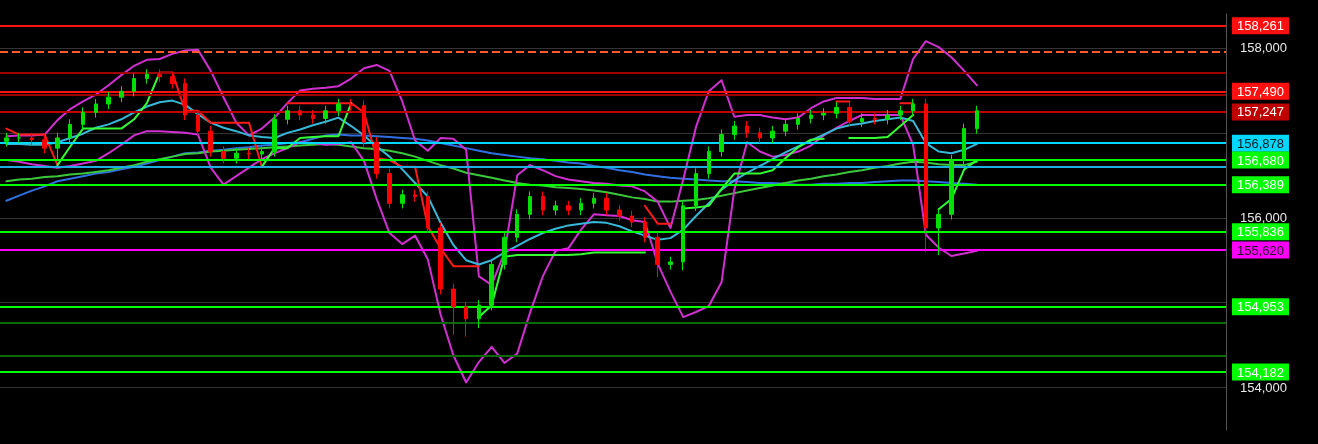 This screenshot has height=444, width=1318. What do you see at coordinates (1260, 112) in the screenshot?
I see `ref-line-label: 157,247` at bounding box center [1260, 112].